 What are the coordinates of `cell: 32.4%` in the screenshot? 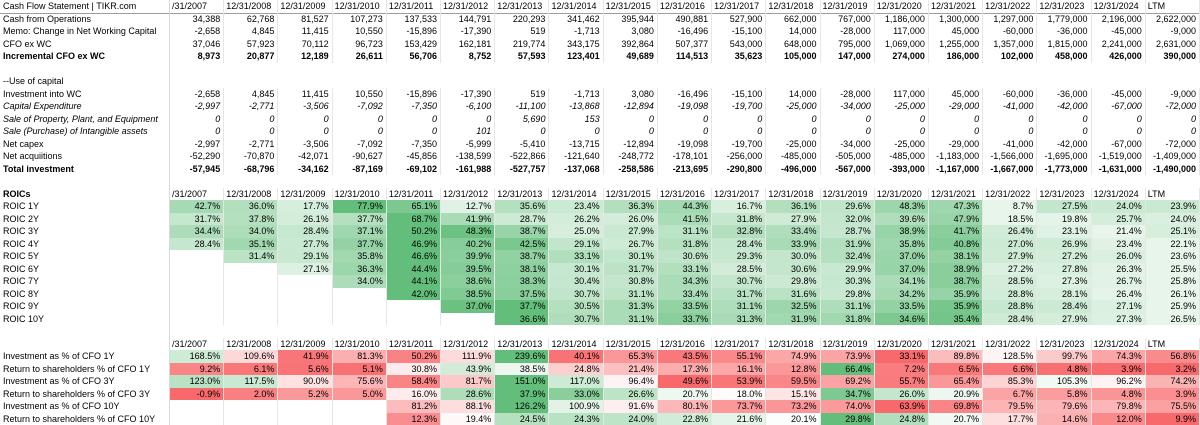 It's located at (847, 256).